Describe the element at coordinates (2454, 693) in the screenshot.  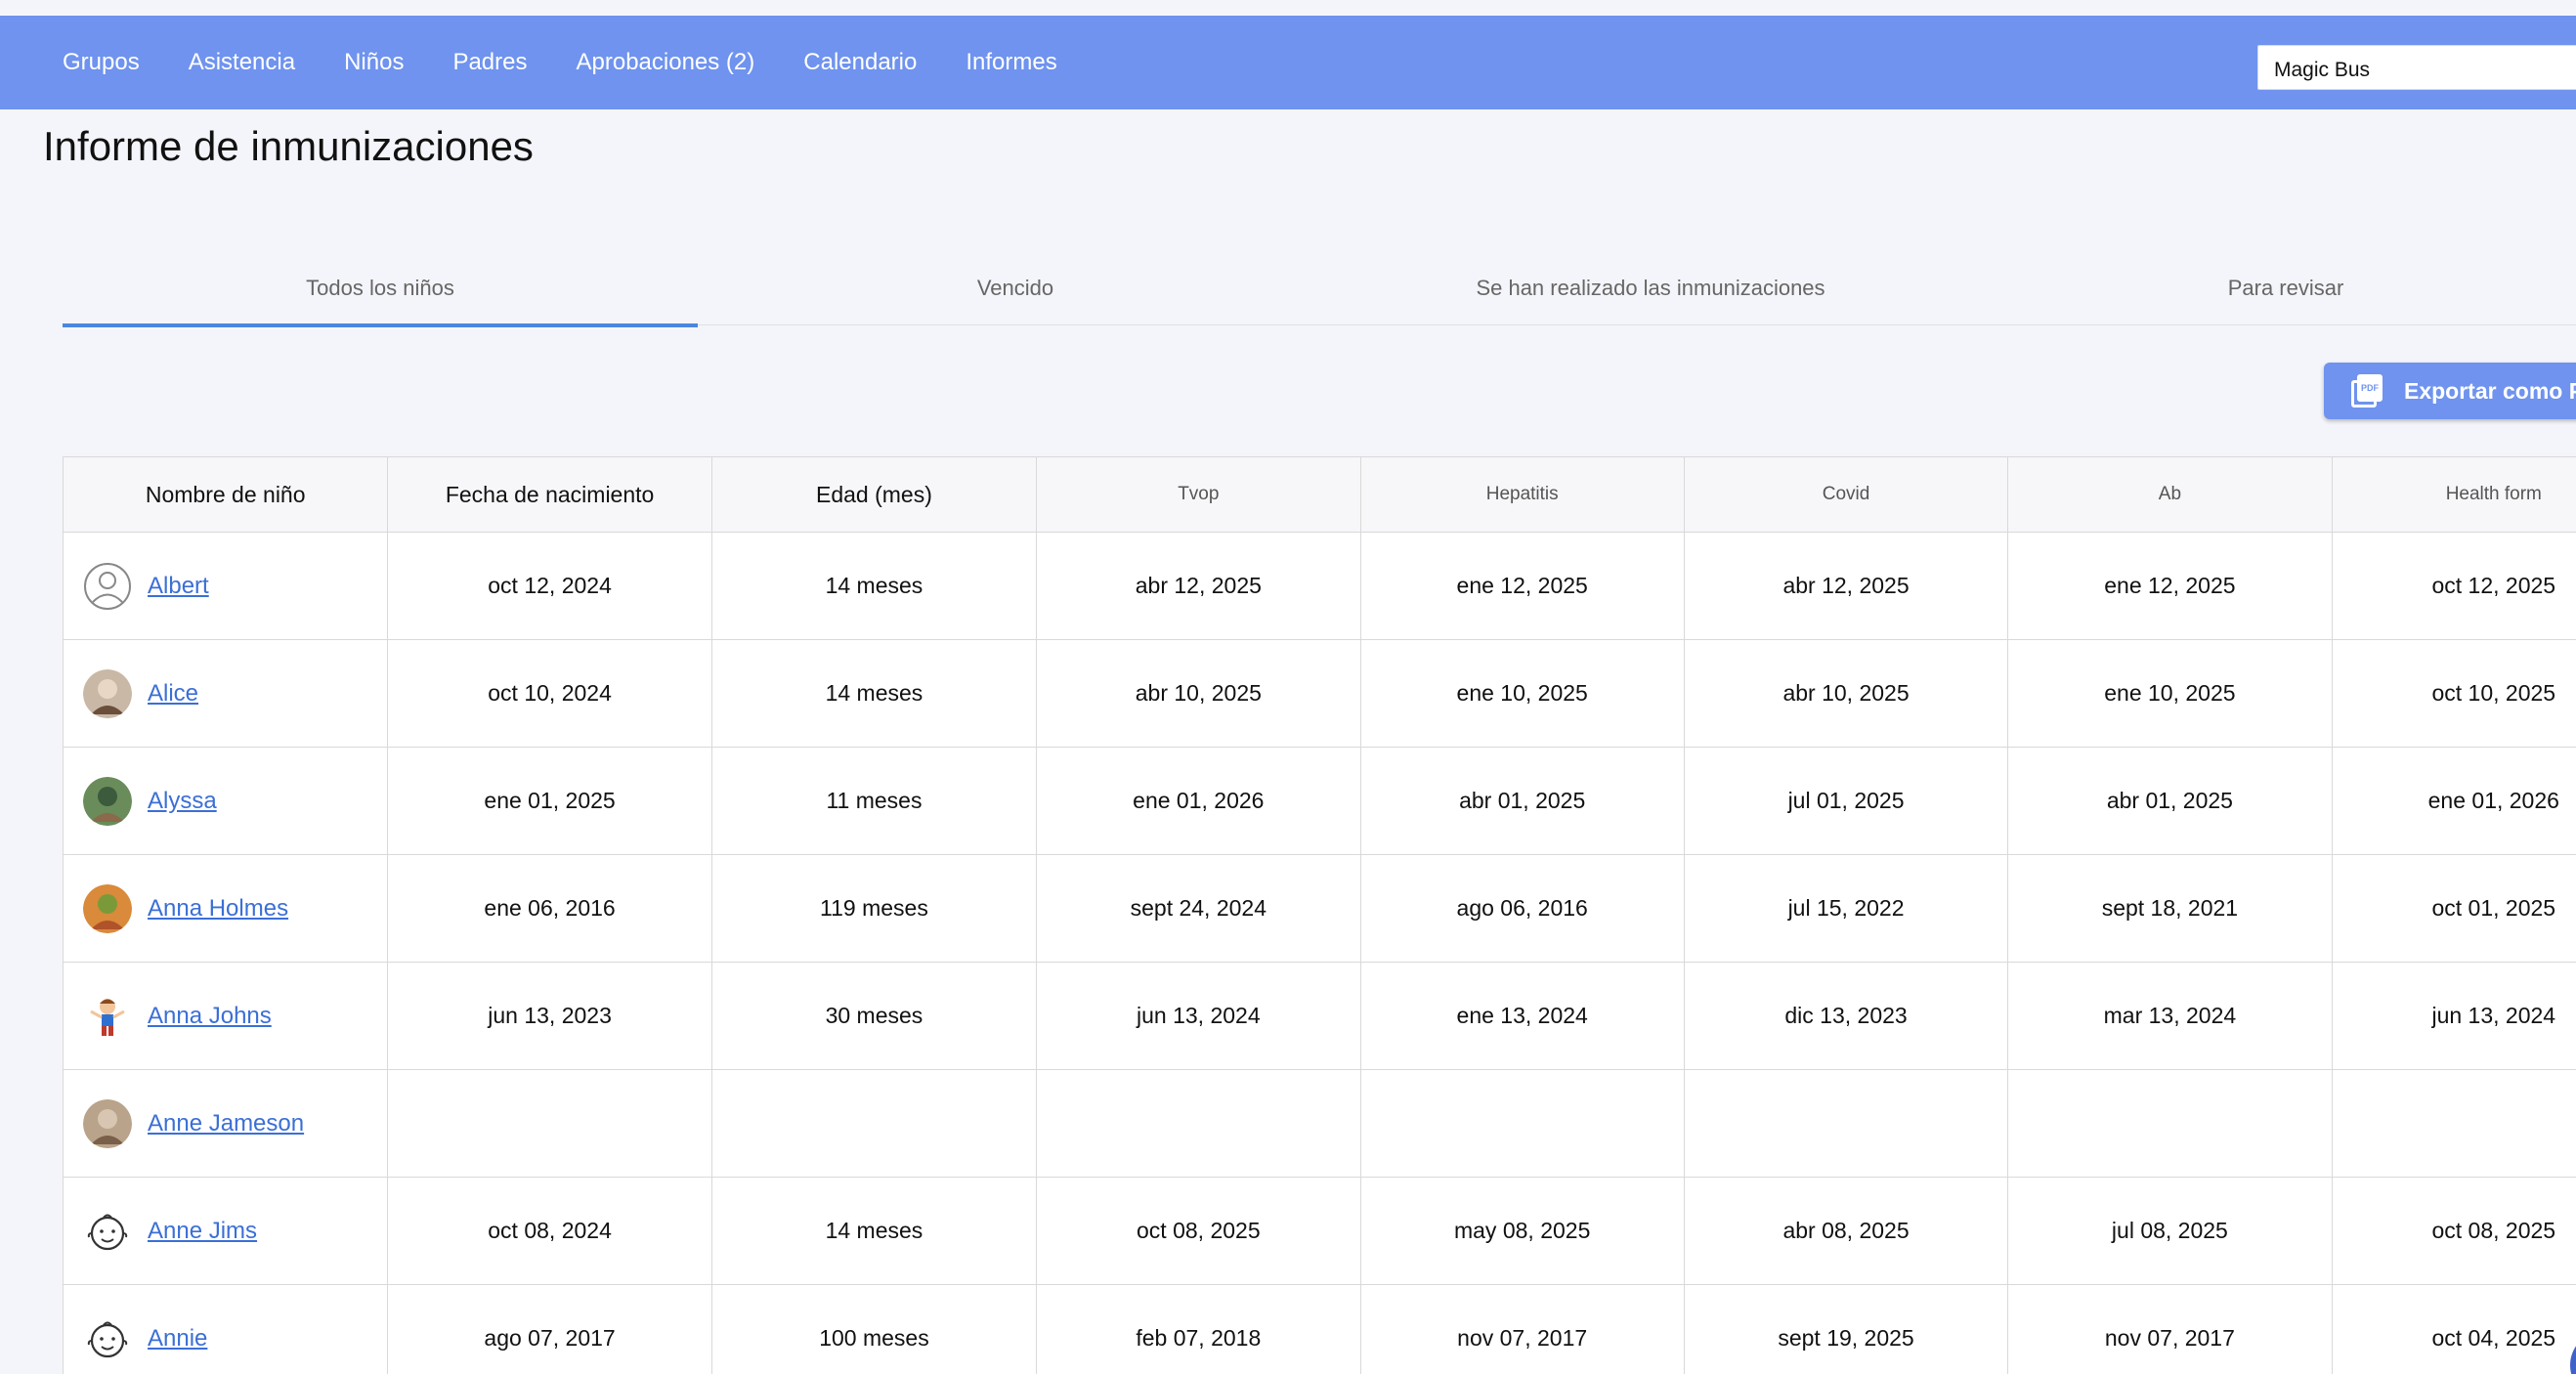
I see `immunization-cell: oct 10, 2025` at that location.